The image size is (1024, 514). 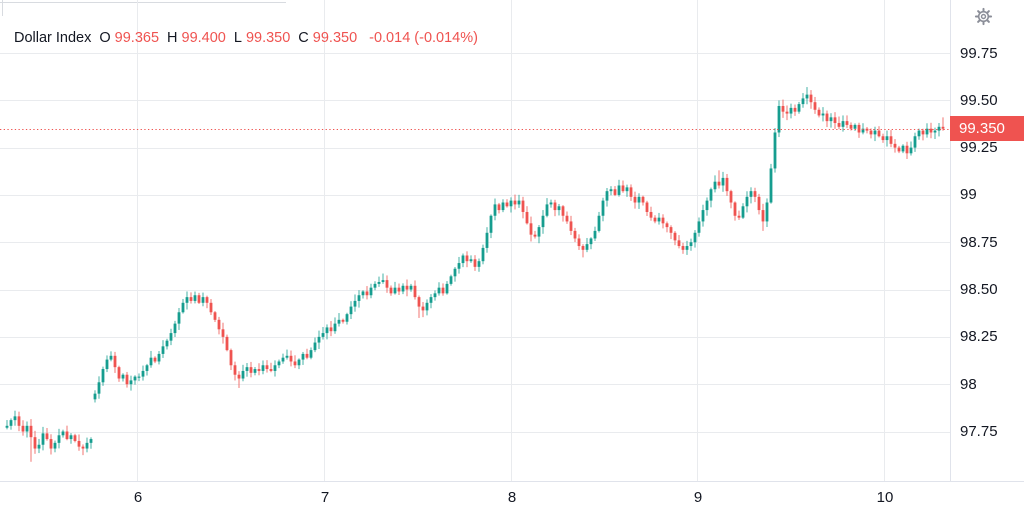 What do you see at coordinates (979, 242) in the screenshot?
I see `price-axis-label: 98.75` at bounding box center [979, 242].